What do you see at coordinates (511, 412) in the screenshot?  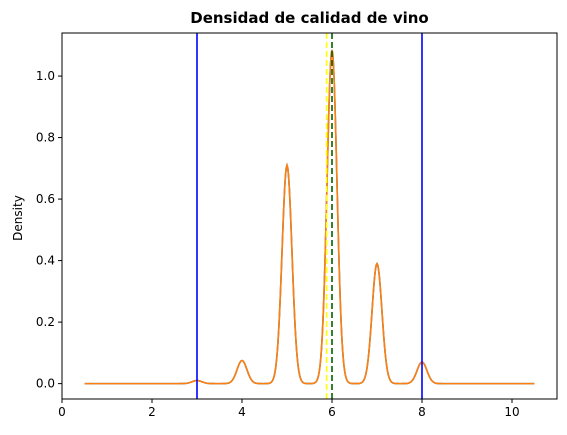 I see `x-tick-label: 10` at bounding box center [511, 412].